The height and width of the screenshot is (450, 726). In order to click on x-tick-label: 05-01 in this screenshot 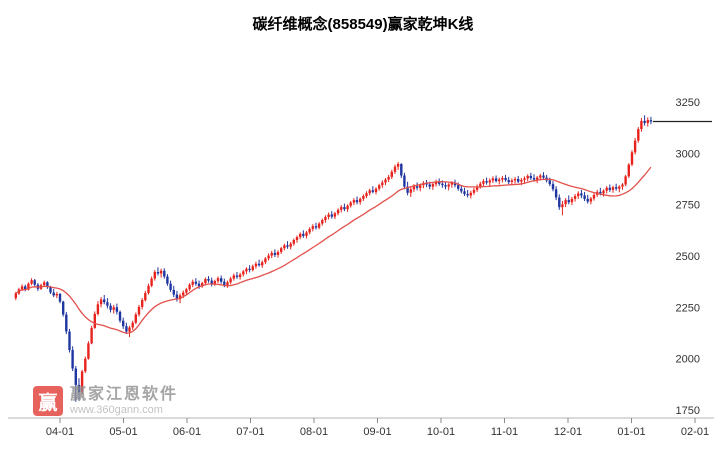, I will do `click(123, 432)`.